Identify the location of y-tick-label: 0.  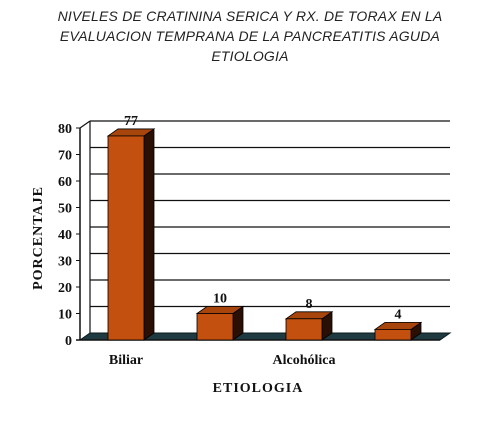
(68, 341).